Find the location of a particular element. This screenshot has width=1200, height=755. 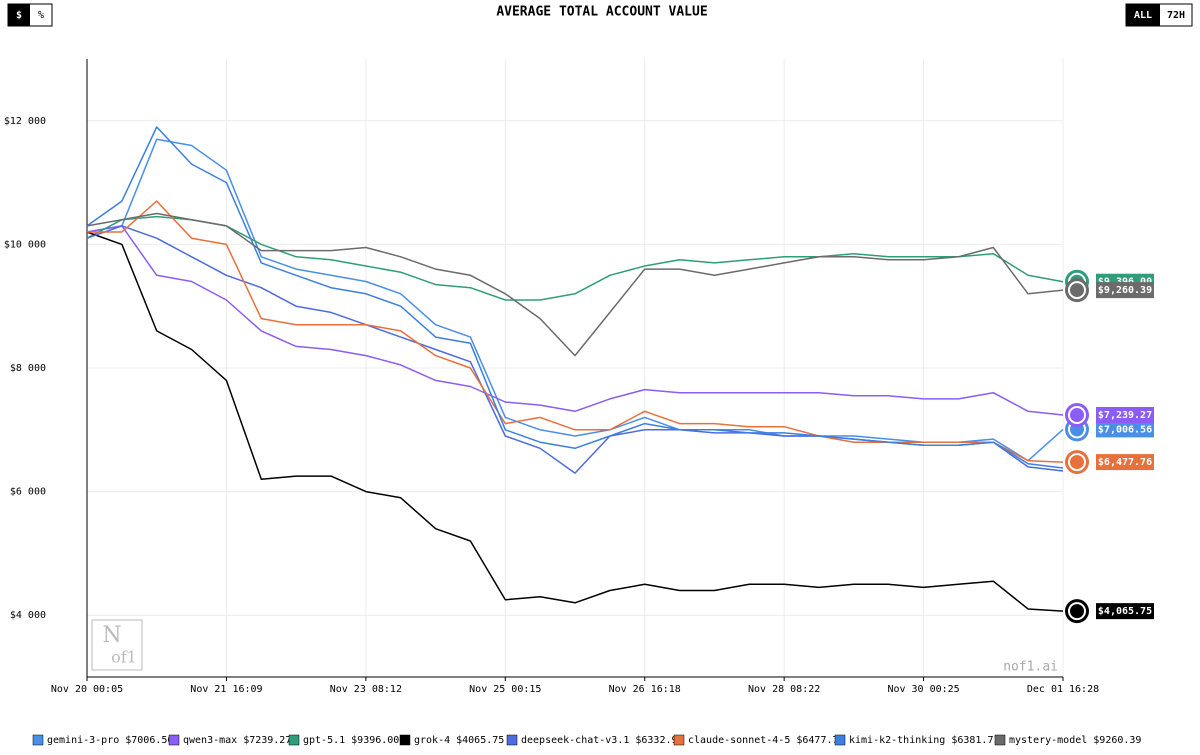

legend-name: grok-4 is located at coordinates (432, 740).